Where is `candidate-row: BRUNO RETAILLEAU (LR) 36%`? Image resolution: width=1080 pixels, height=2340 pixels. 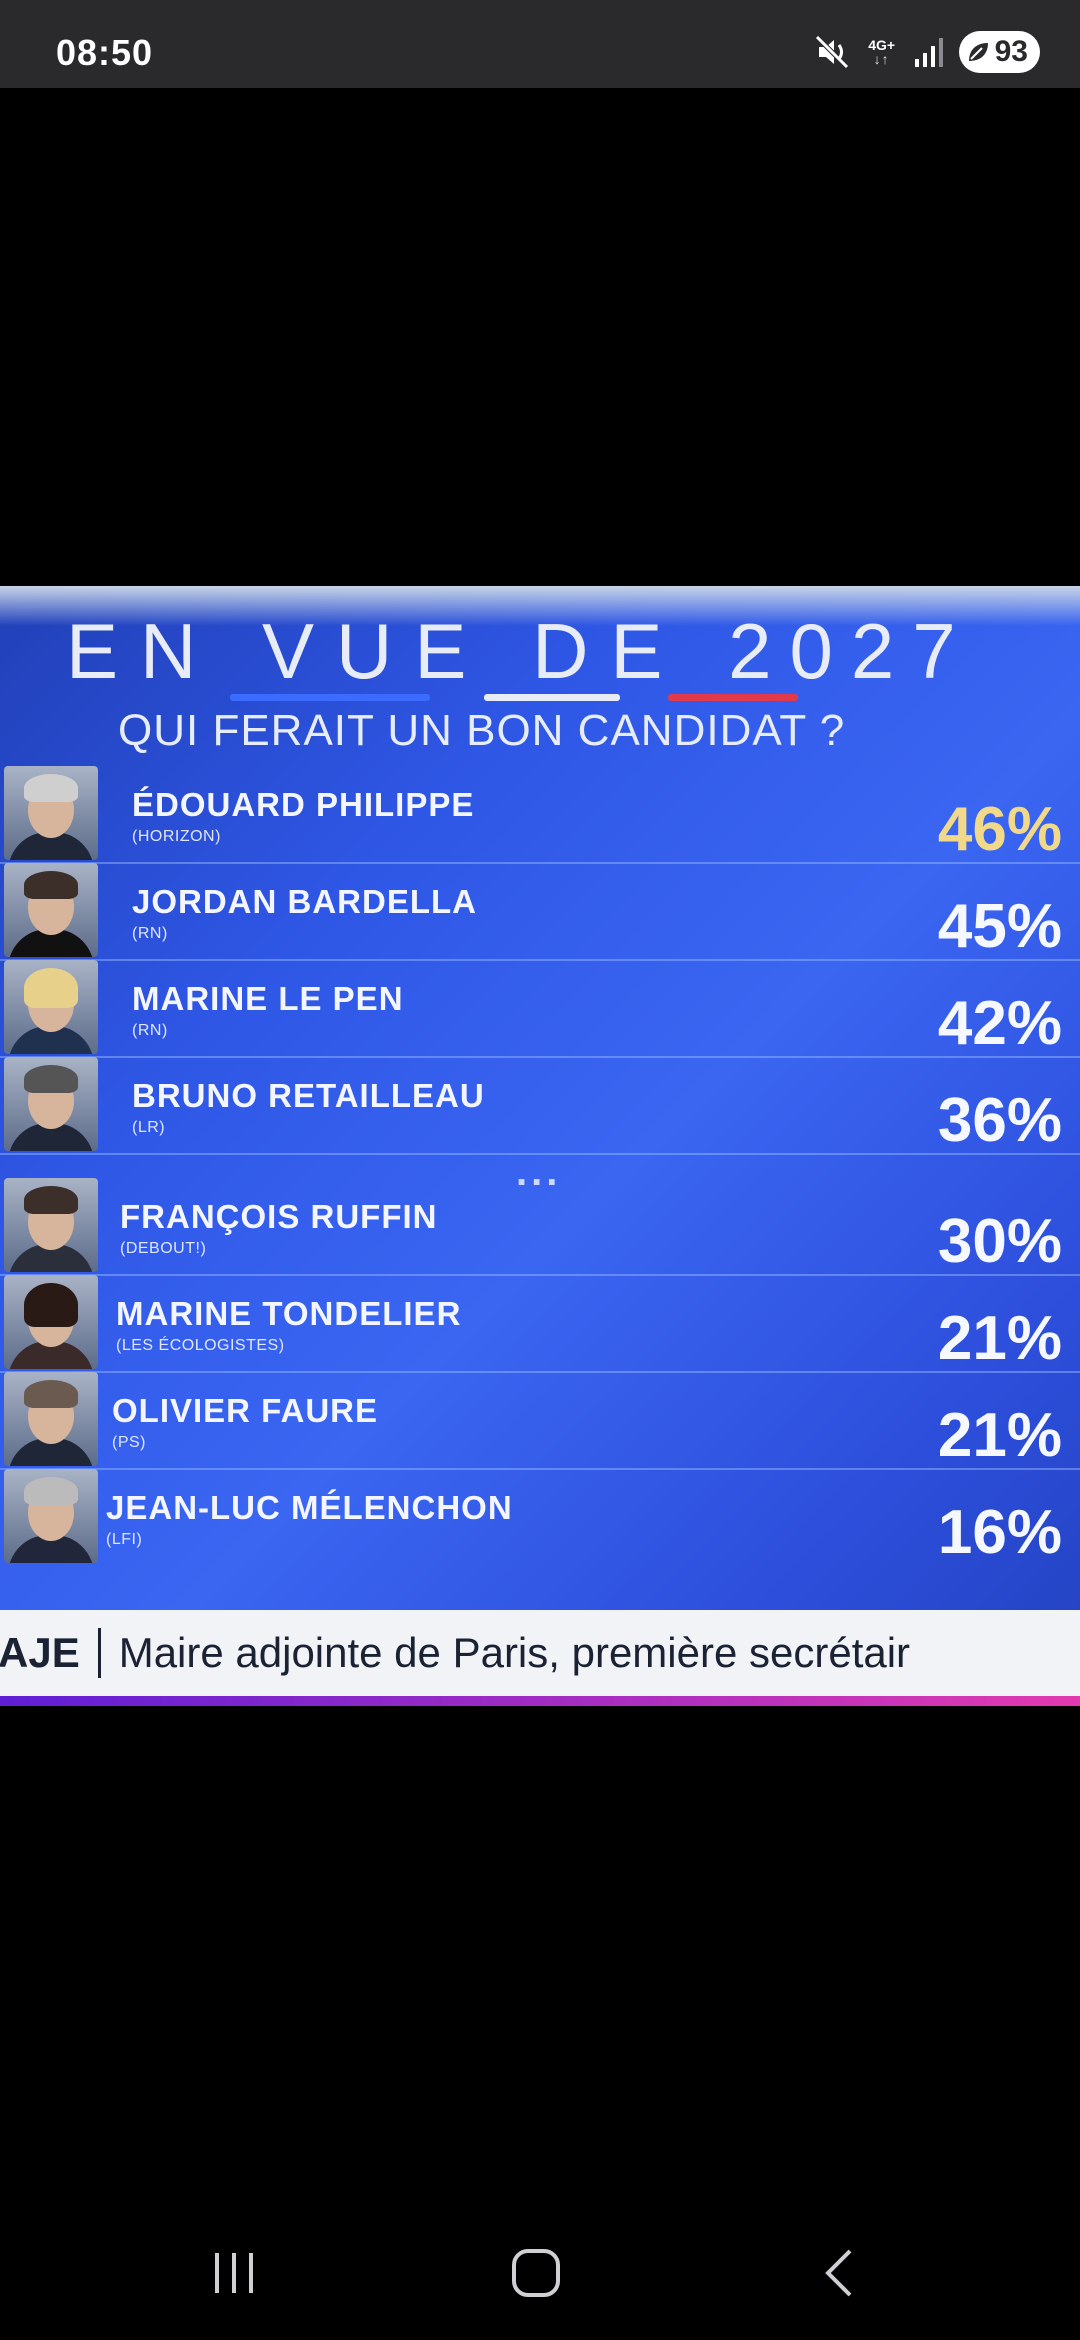 candidate-row: BRUNO RETAILLEAU (LR) 36% is located at coordinates (540, 1106).